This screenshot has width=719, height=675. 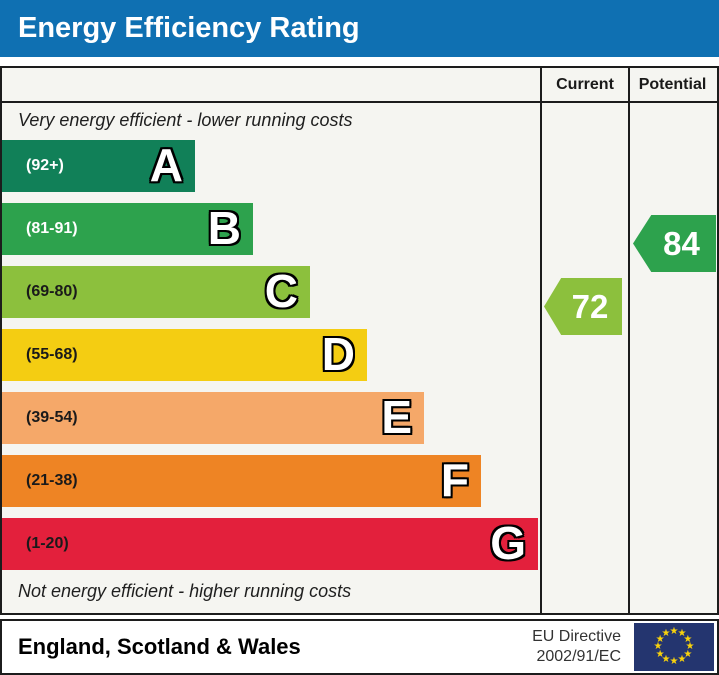 I want to click on band-range-label: (69-80), so click(x=52, y=291).